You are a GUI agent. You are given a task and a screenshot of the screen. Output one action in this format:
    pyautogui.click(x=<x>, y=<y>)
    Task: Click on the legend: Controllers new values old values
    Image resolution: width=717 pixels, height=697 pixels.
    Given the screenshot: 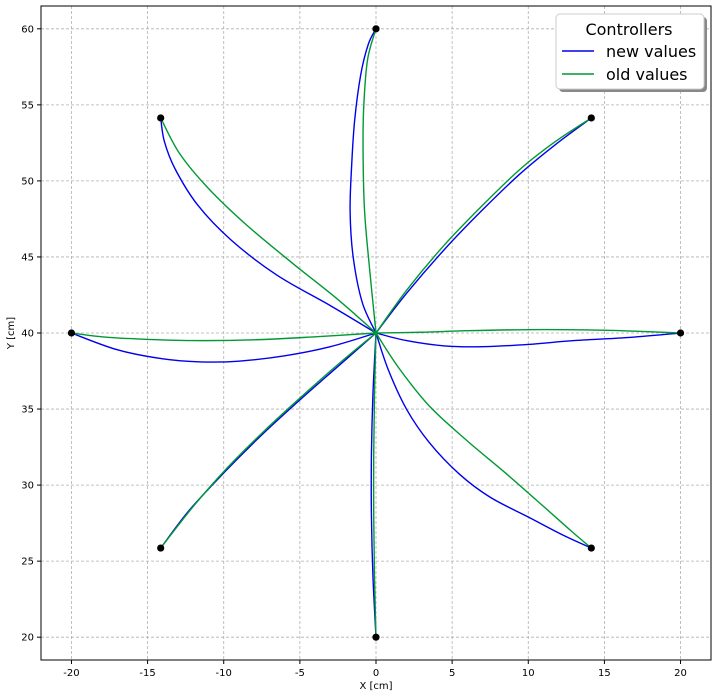 What is the action you would take?
    pyautogui.click(x=631, y=53)
    